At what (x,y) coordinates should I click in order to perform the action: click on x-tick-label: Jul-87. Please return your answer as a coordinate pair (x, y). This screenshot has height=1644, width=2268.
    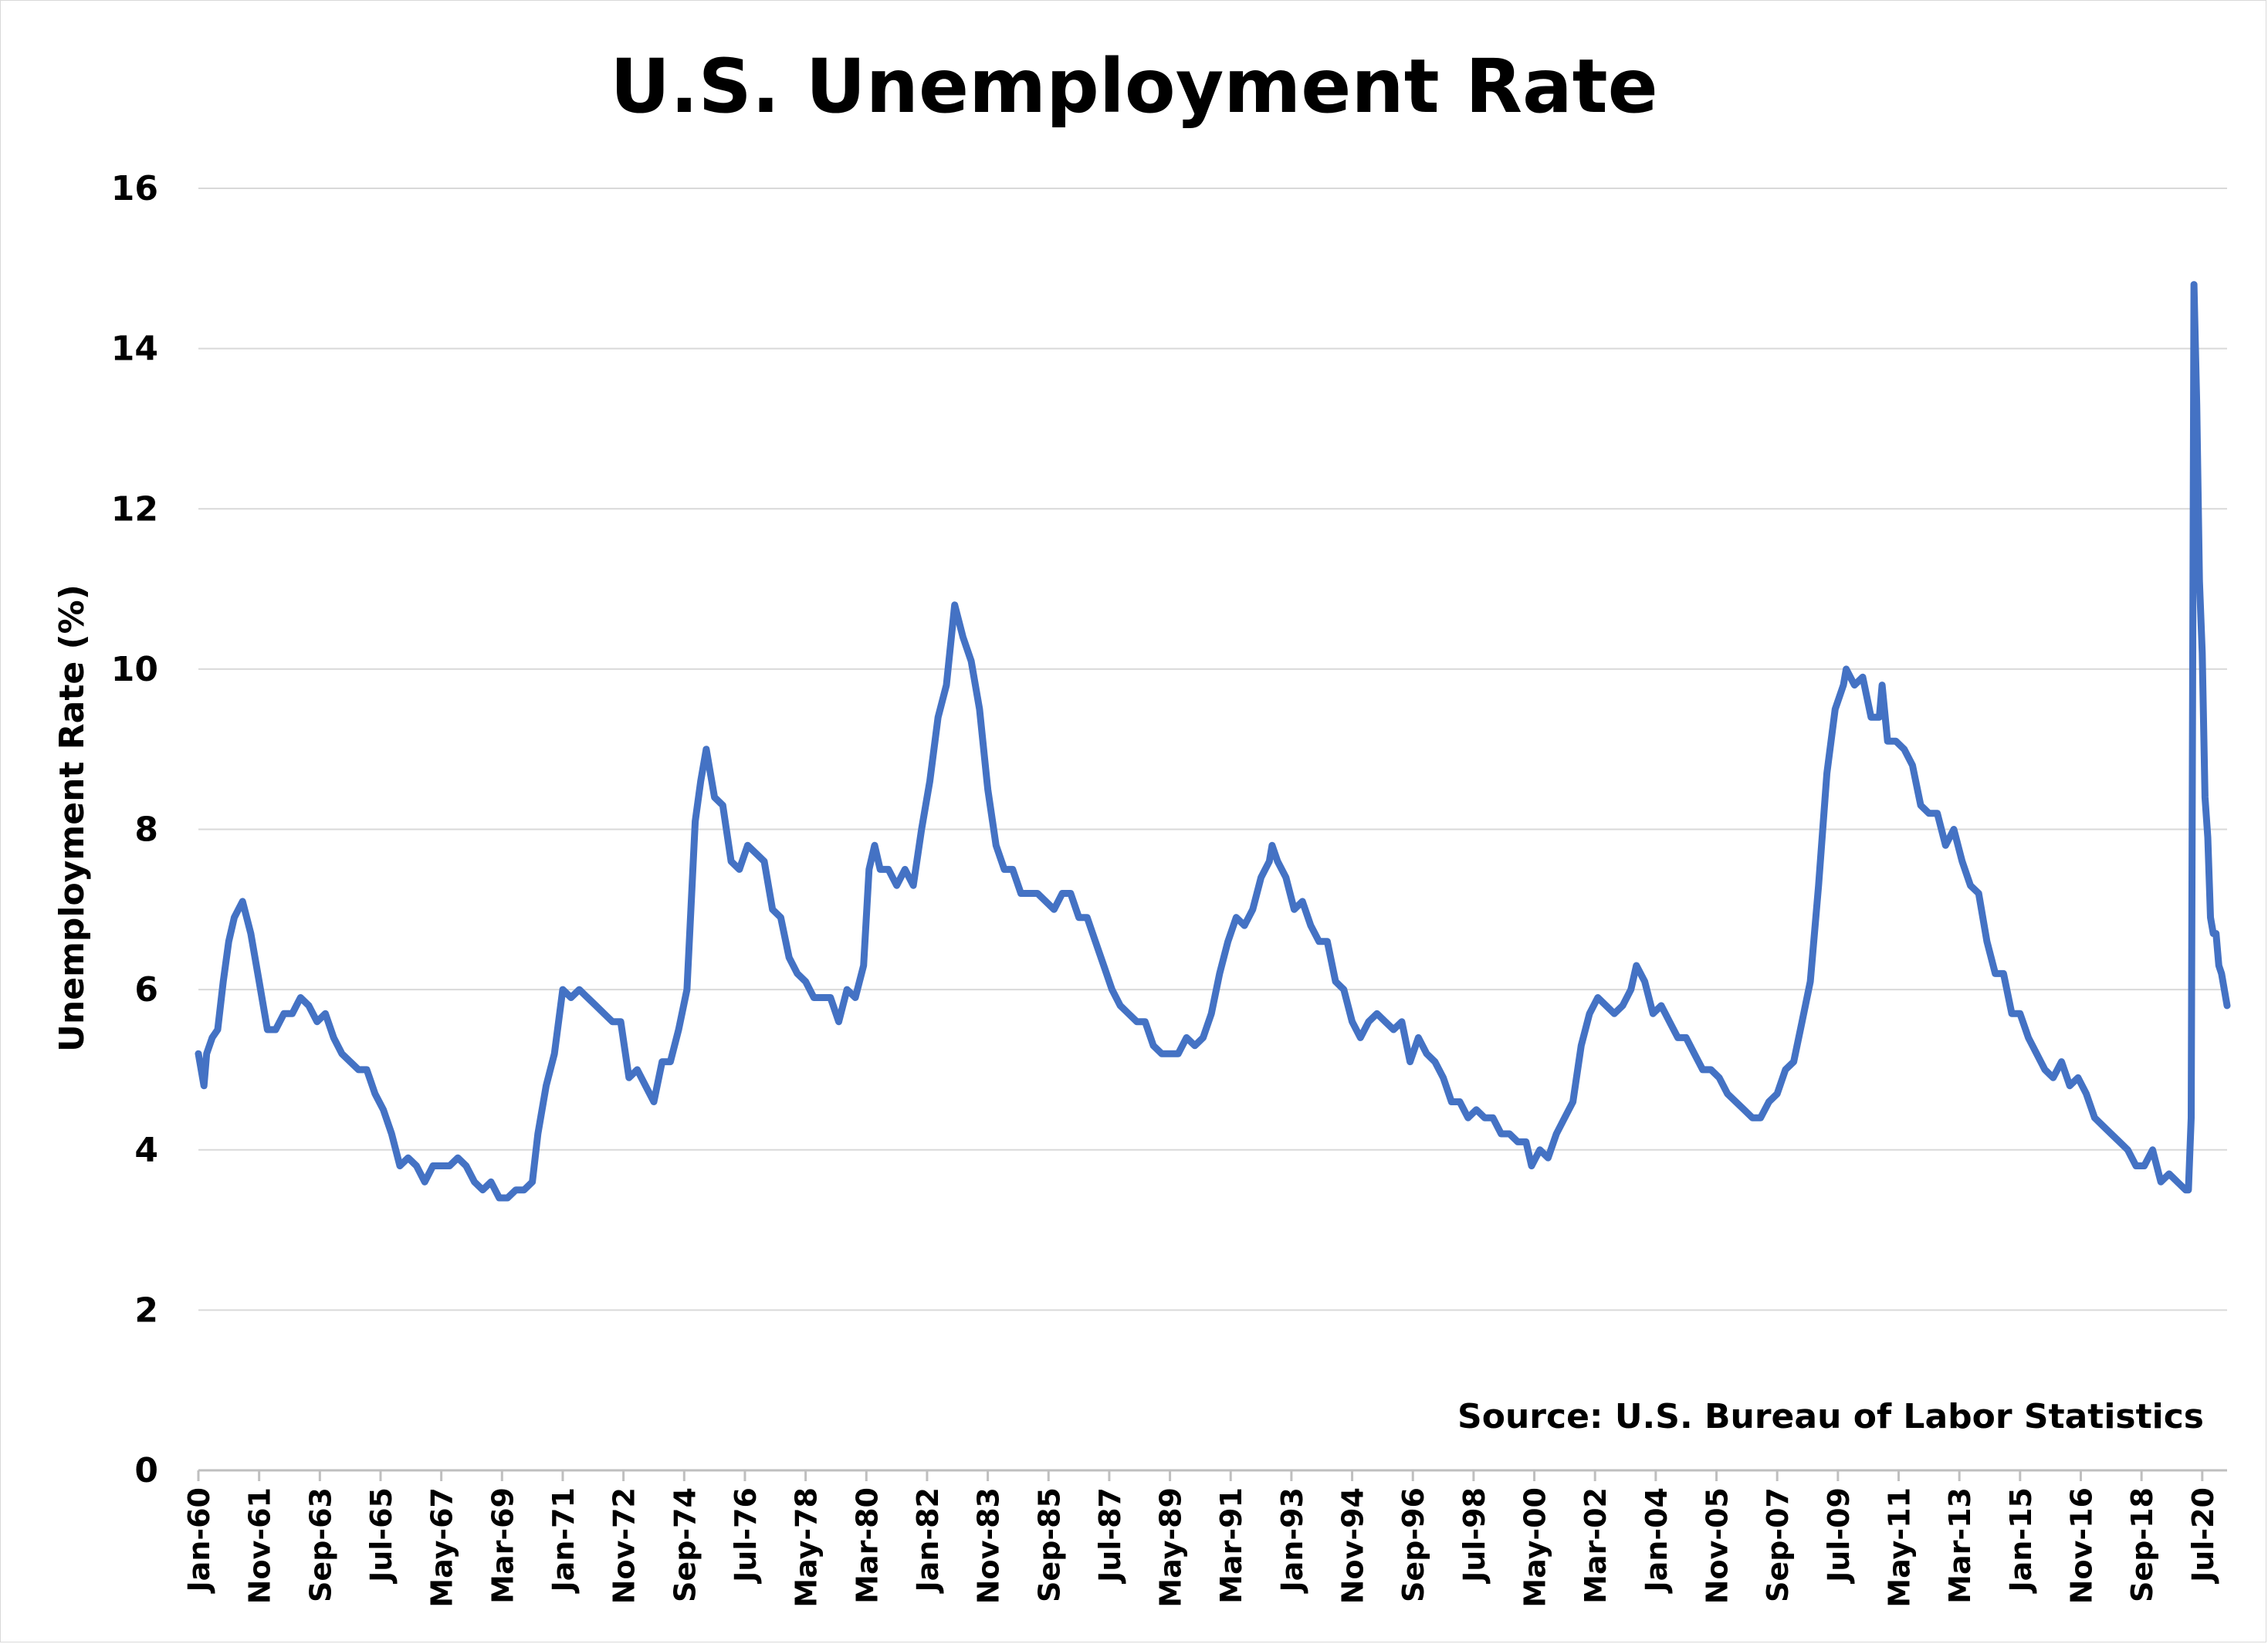
    Looking at the image, I should click on (1110, 1536).